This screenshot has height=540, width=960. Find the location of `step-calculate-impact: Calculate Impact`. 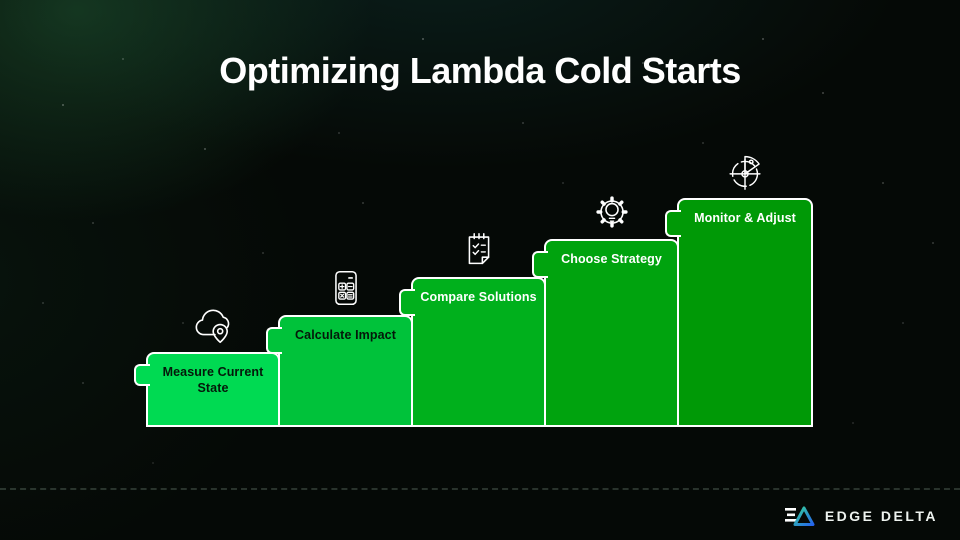

step-calculate-impact: Calculate Impact is located at coordinates (339, 348).